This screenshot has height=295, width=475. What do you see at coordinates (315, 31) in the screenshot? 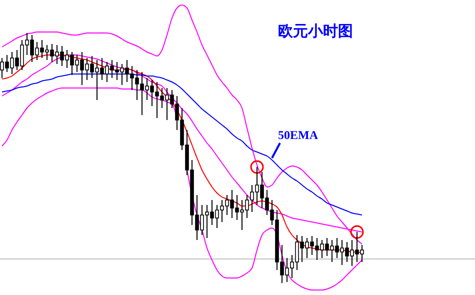
I see `chart-title: 欧元小时图` at bounding box center [315, 31].